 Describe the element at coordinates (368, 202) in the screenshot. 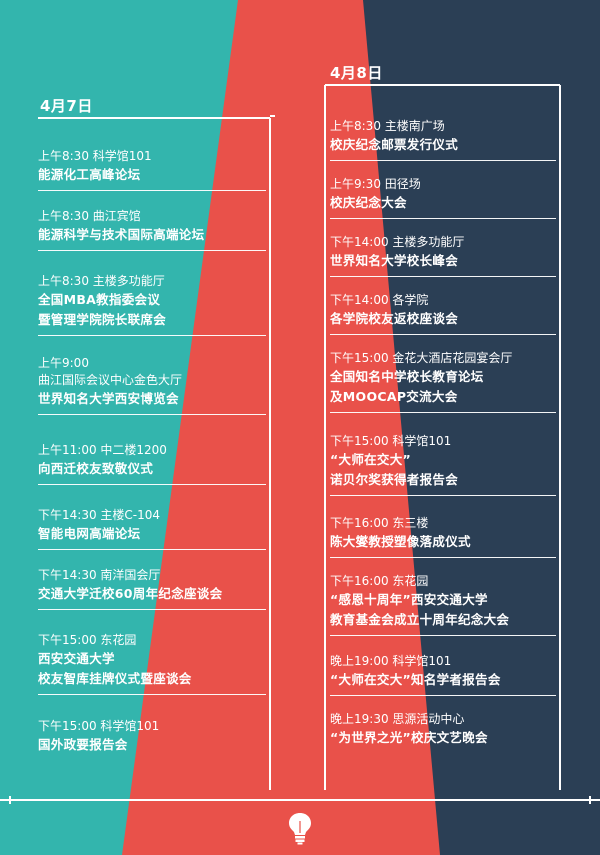

I see `event-title: 校庆纪念大会` at that location.